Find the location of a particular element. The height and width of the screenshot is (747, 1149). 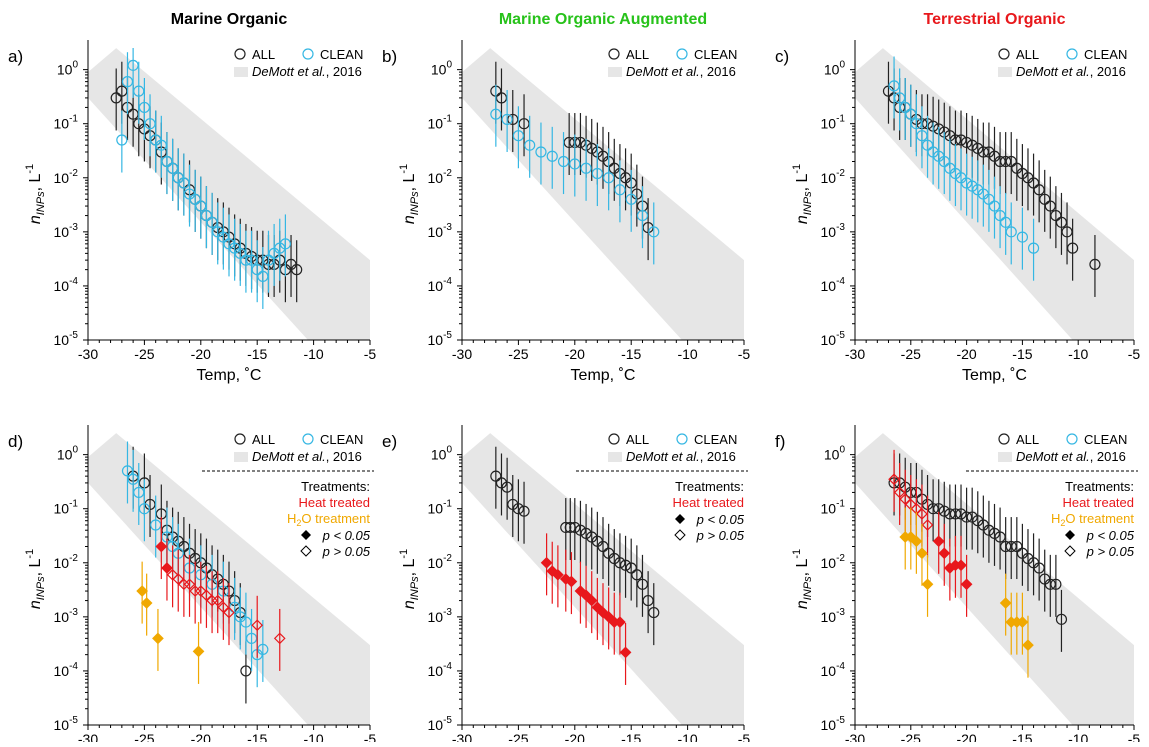

legend-h2o2-suffix: treatment is located at coordinates (340, 518).